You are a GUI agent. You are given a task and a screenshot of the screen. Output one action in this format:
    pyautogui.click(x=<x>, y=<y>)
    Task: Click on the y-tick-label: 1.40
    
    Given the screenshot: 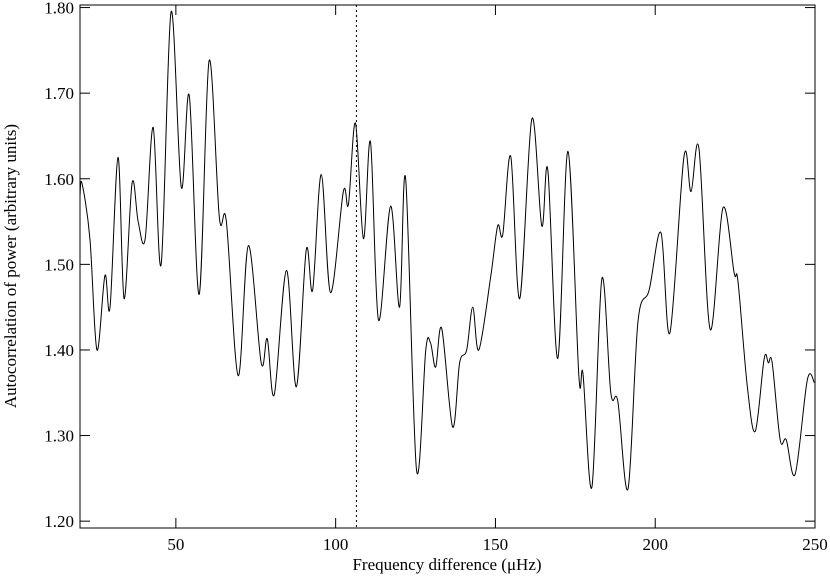 What is the action you would take?
    pyautogui.click(x=59, y=350)
    